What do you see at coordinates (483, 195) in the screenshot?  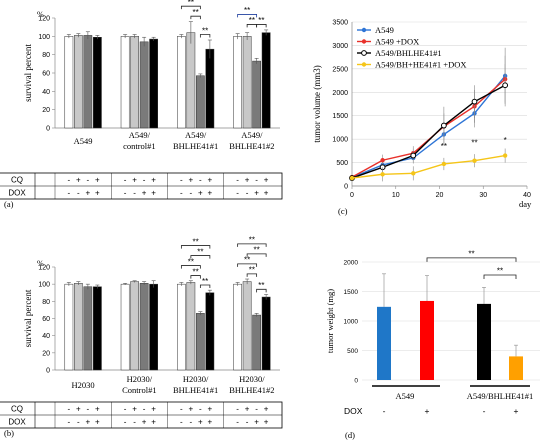 I see `x-tick-label: 30` at bounding box center [483, 195].